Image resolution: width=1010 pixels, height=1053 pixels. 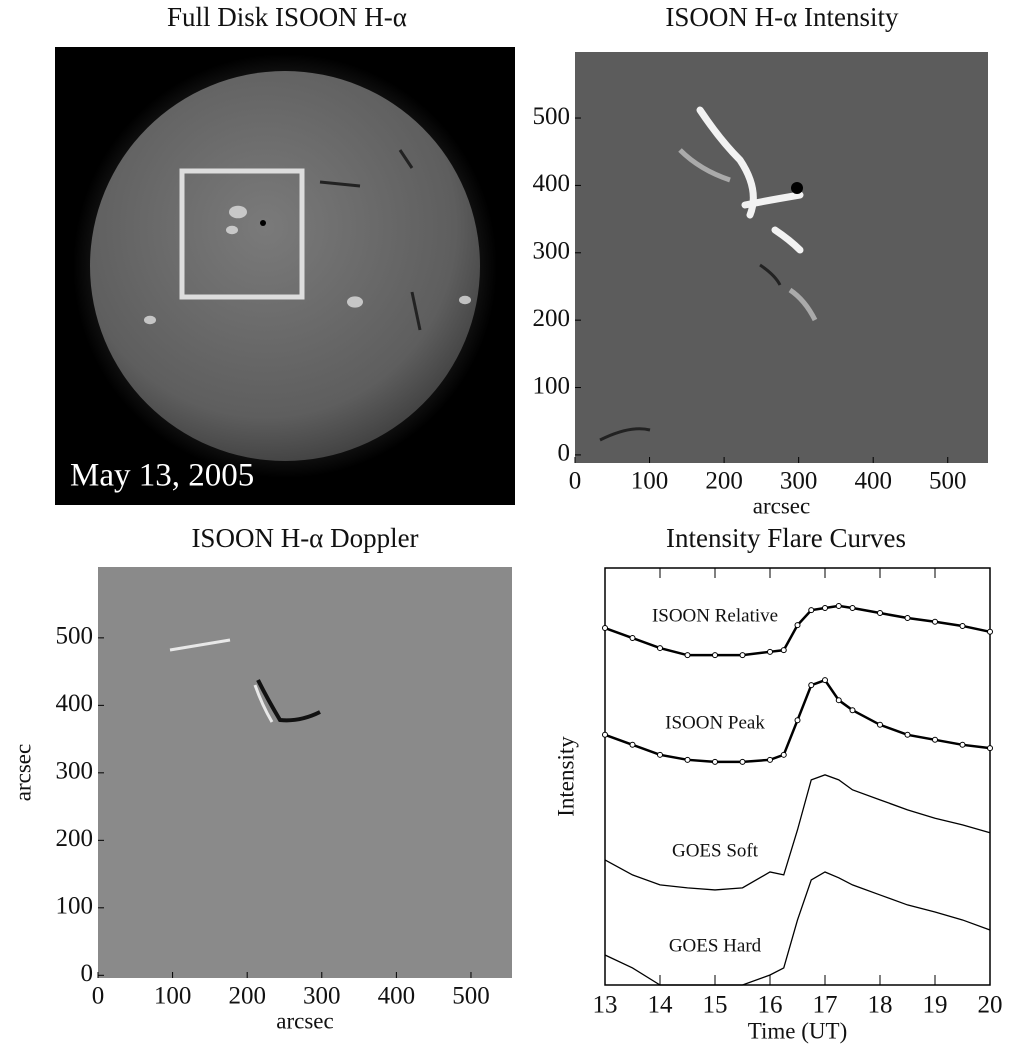 I want to click on curve-label: ISOON Relative, so click(x=715, y=616).